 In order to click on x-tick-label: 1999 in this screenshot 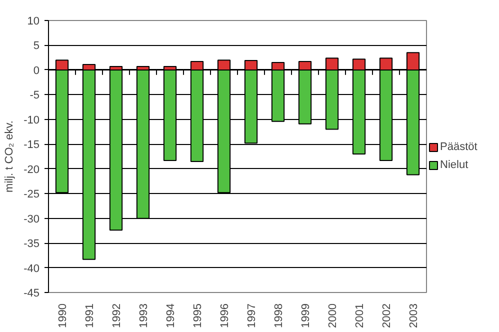, I will do `click(306, 315)`.